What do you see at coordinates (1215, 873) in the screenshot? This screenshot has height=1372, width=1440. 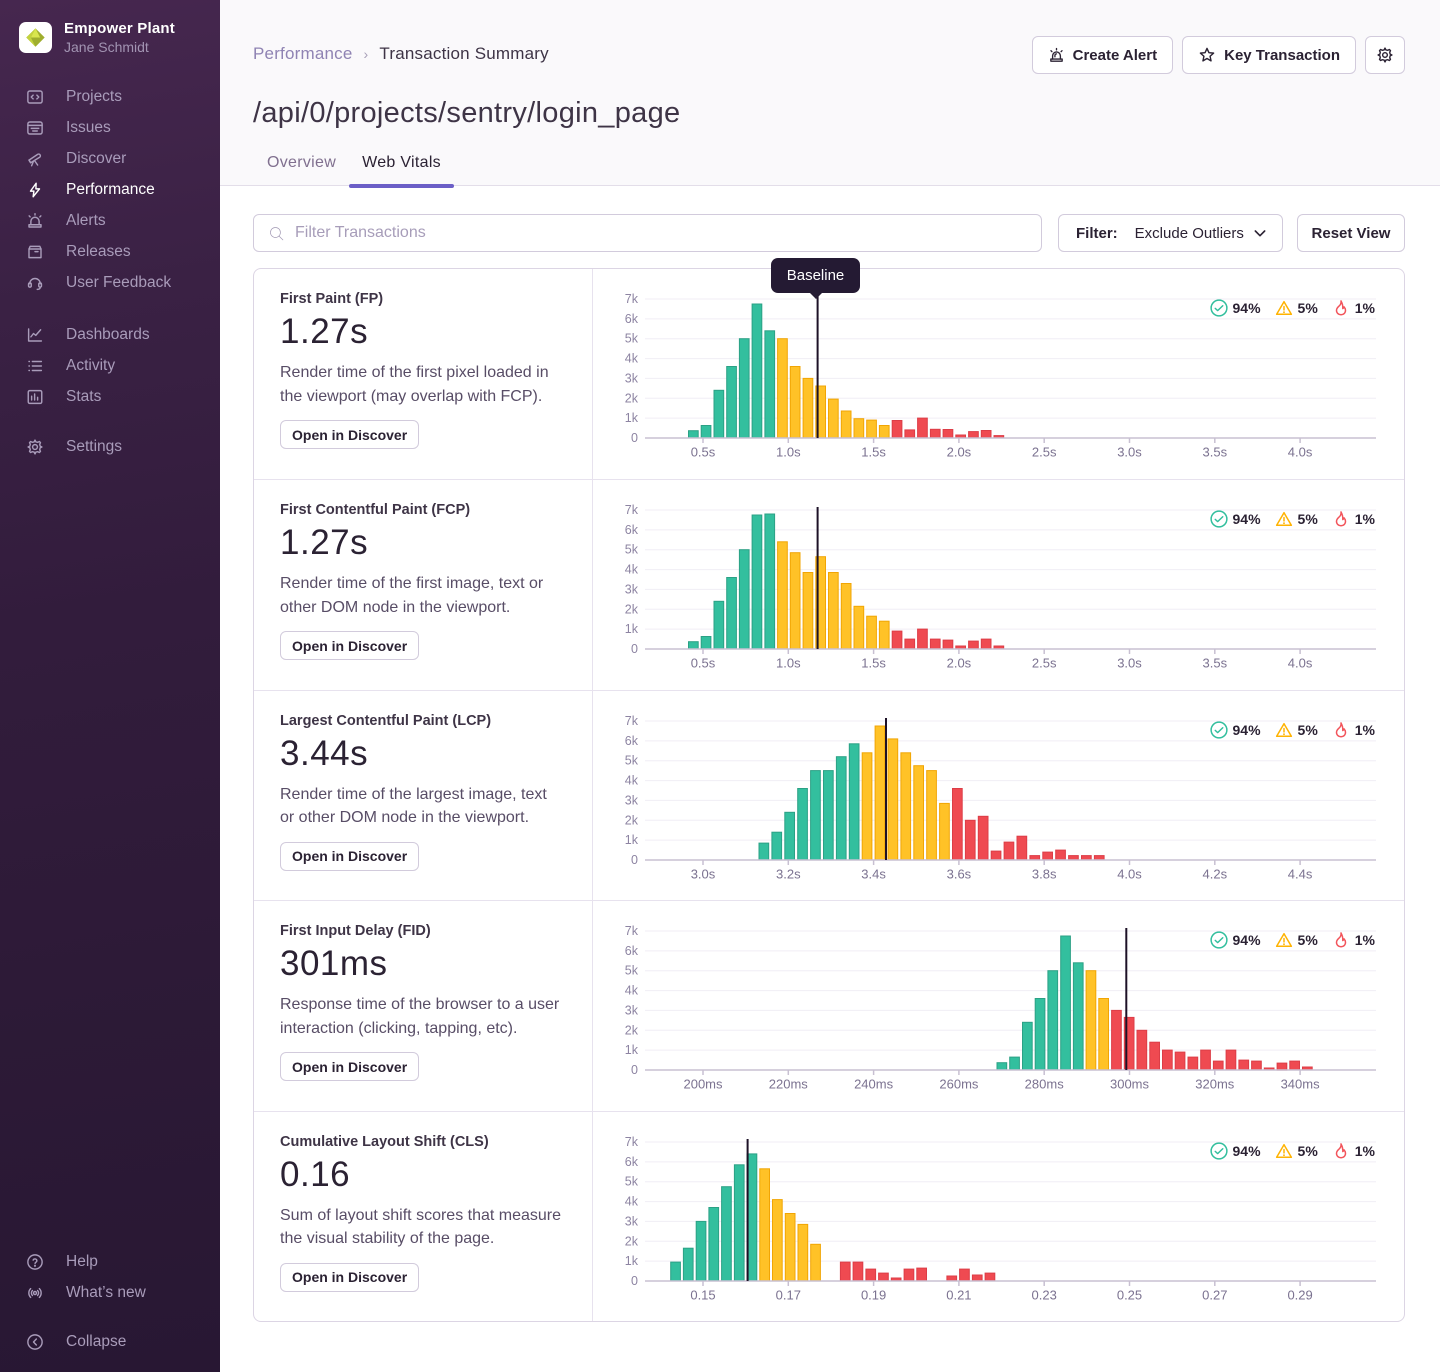 I see `svg-text: 4.2s` at bounding box center [1215, 873].